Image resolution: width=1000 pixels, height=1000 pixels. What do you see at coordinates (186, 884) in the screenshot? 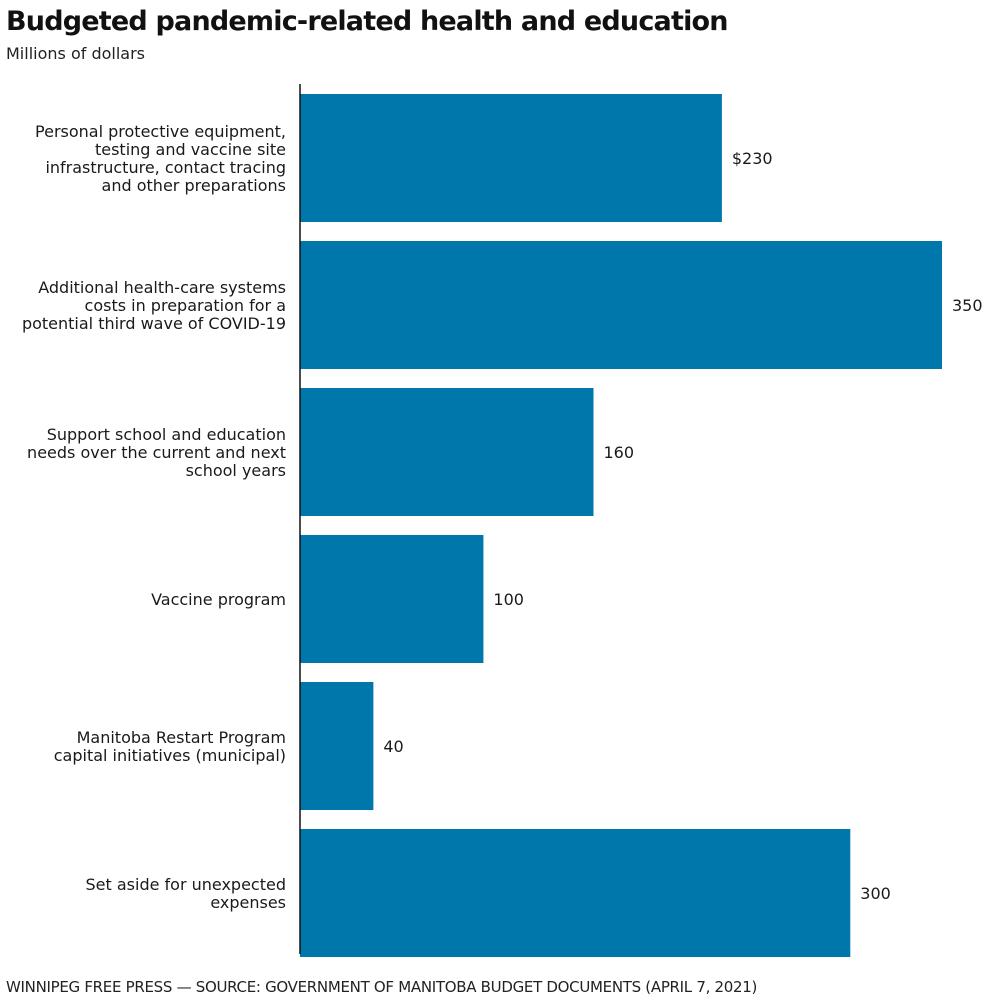
I see `category-label-line: Set aside for unexpected` at bounding box center [186, 884].